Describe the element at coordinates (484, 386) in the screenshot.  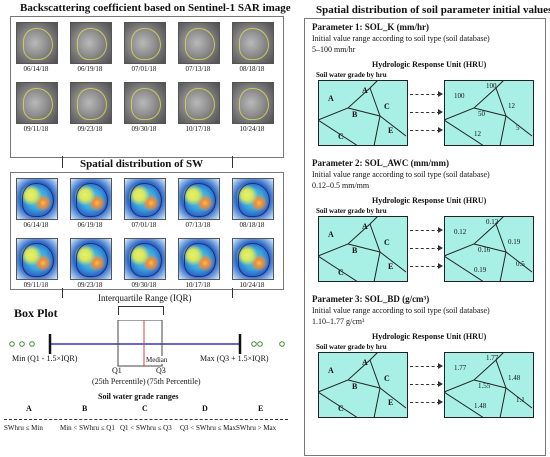
I see `hru-value: 1.55` at that location.